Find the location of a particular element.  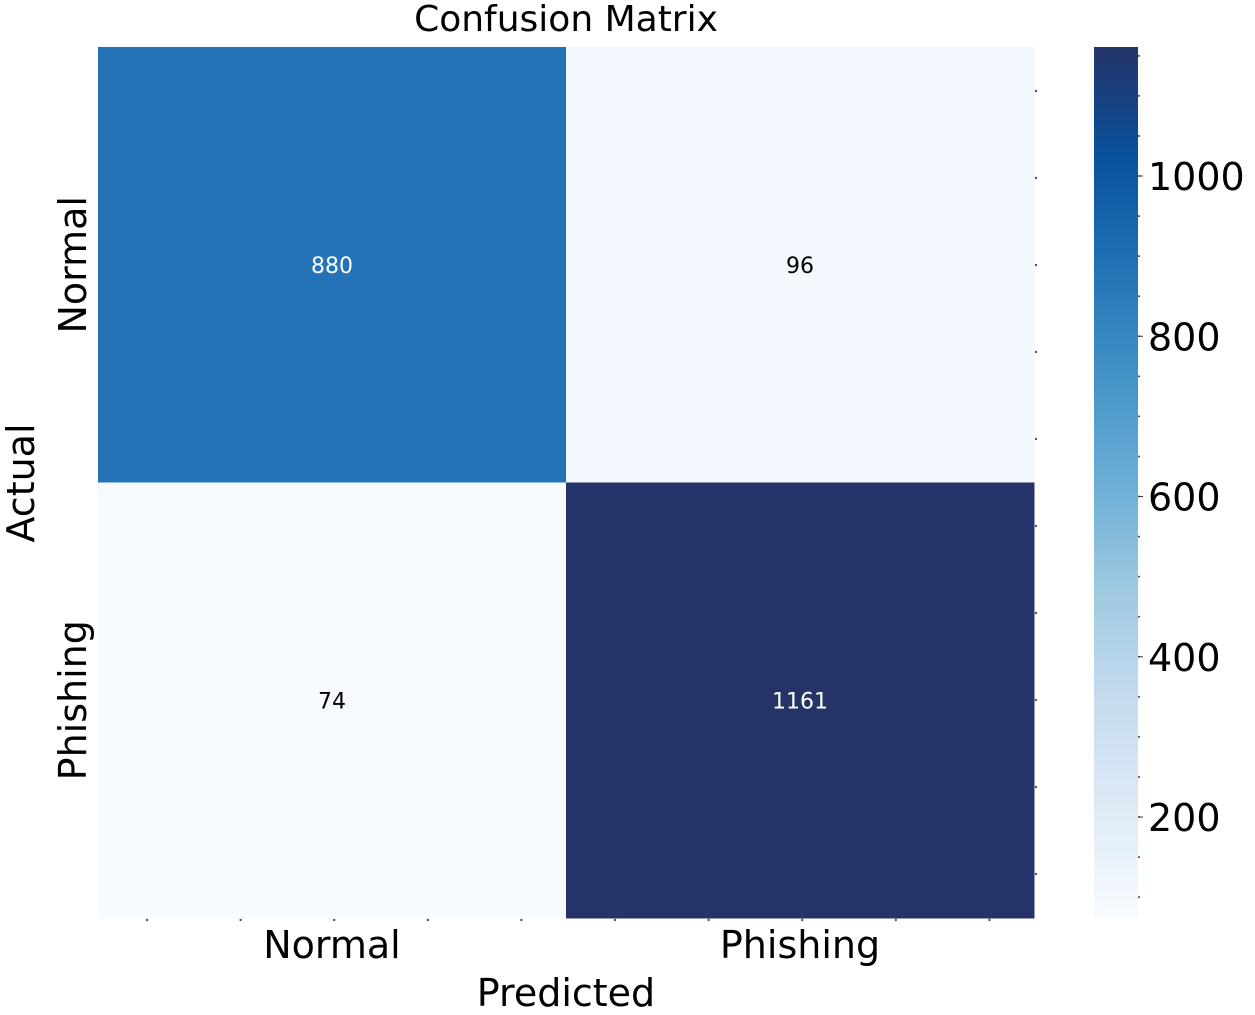

y-tick-label: Normal is located at coordinates (73, 265).